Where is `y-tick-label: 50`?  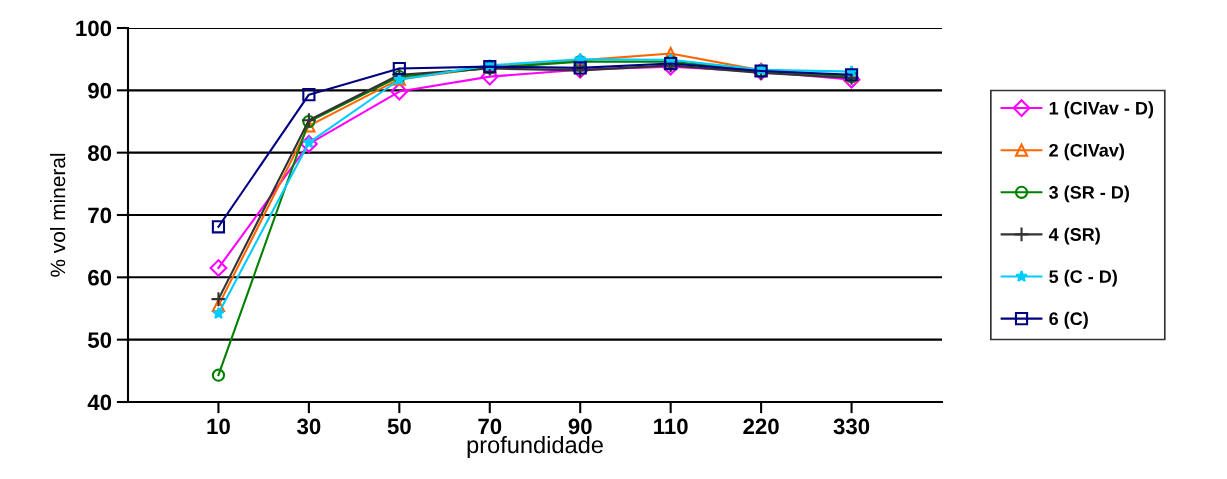
y-tick-label: 50 is located at coordinates (100, 340).